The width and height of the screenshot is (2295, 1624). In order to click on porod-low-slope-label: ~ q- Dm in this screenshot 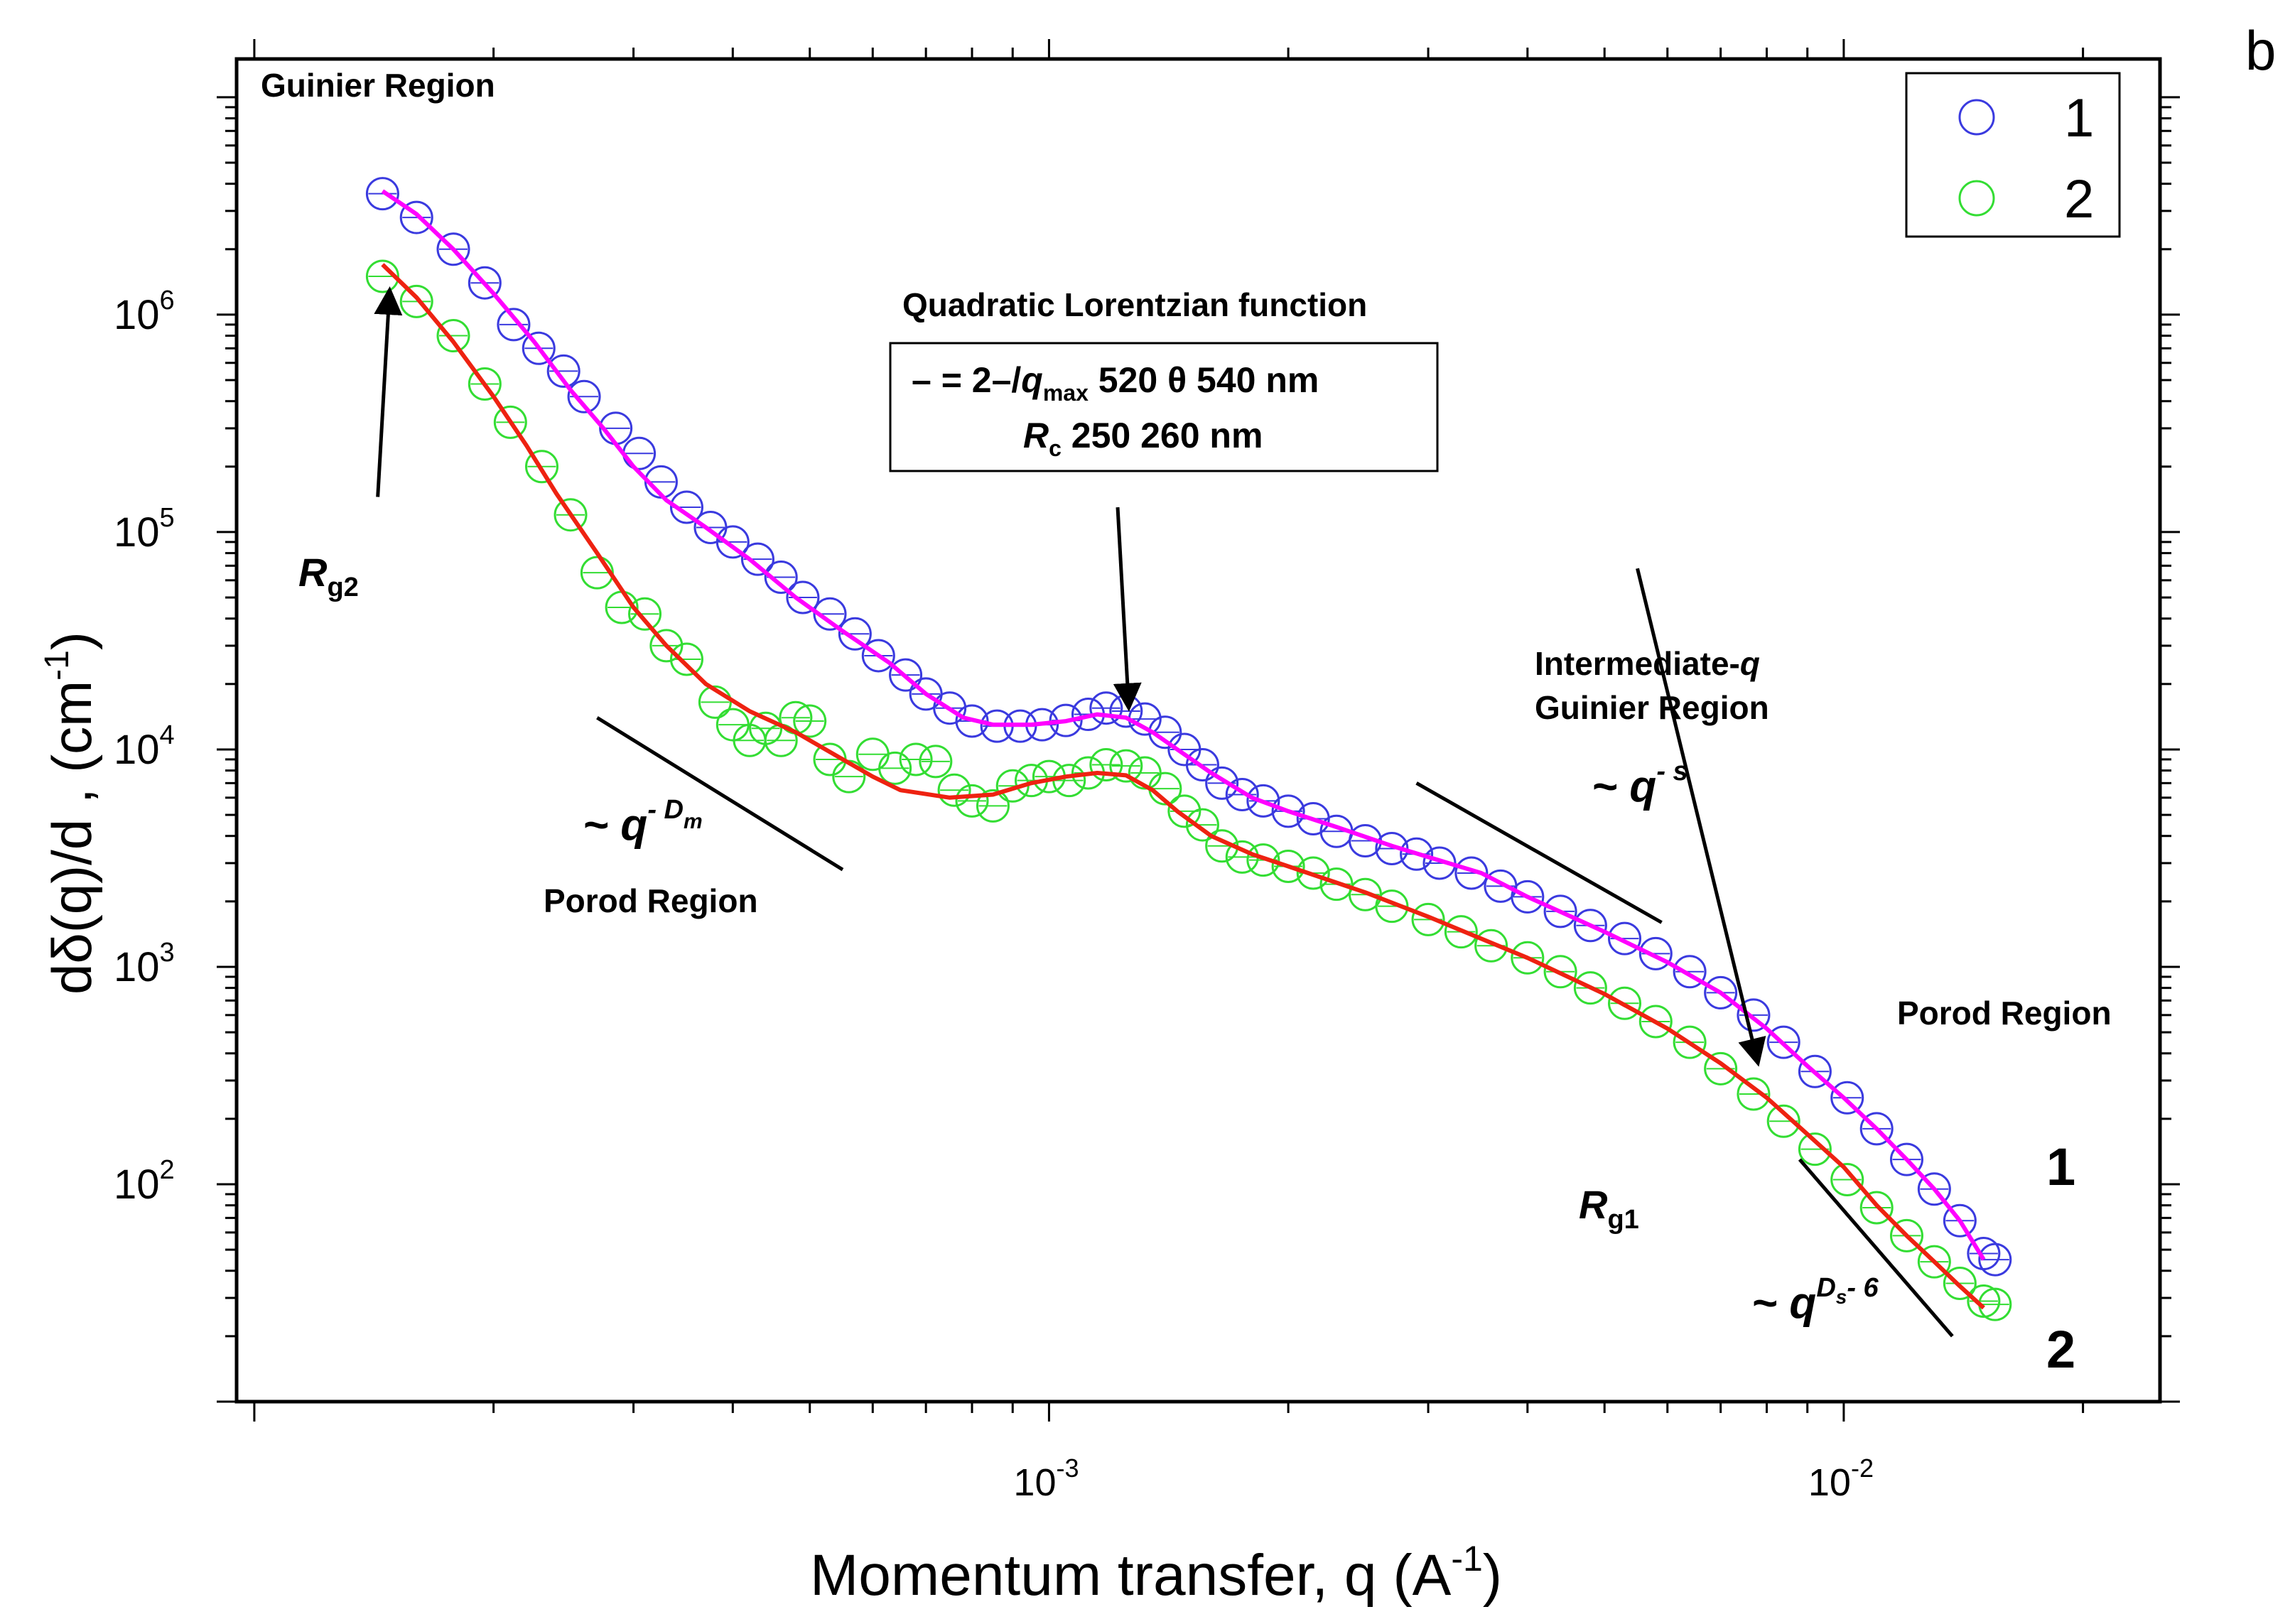, I will do `click(643, 822)`.